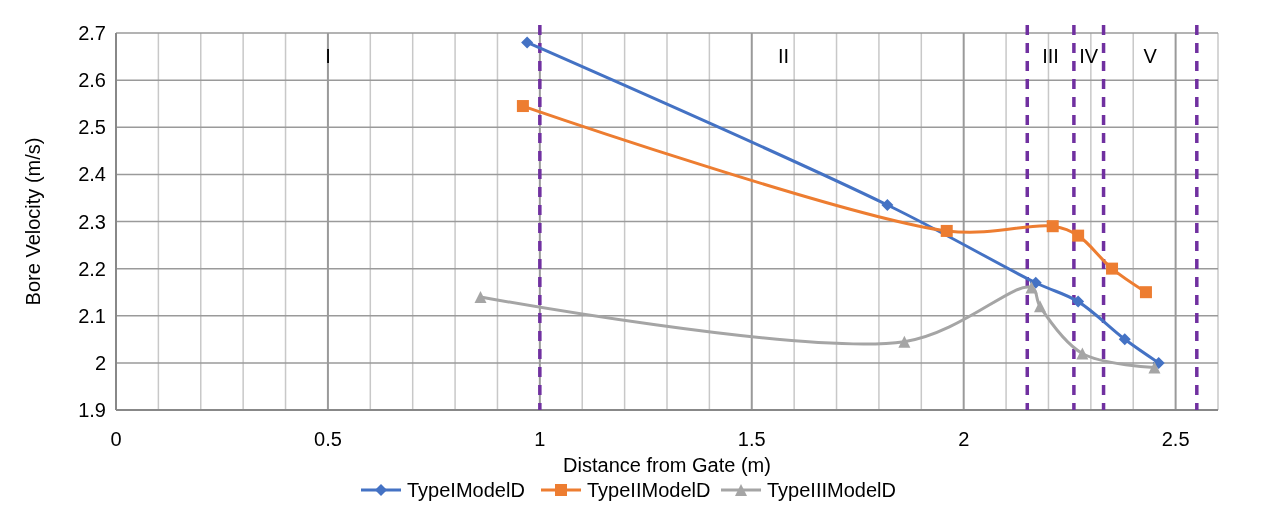  I want to click on annotation: V, so click(1150, 56).